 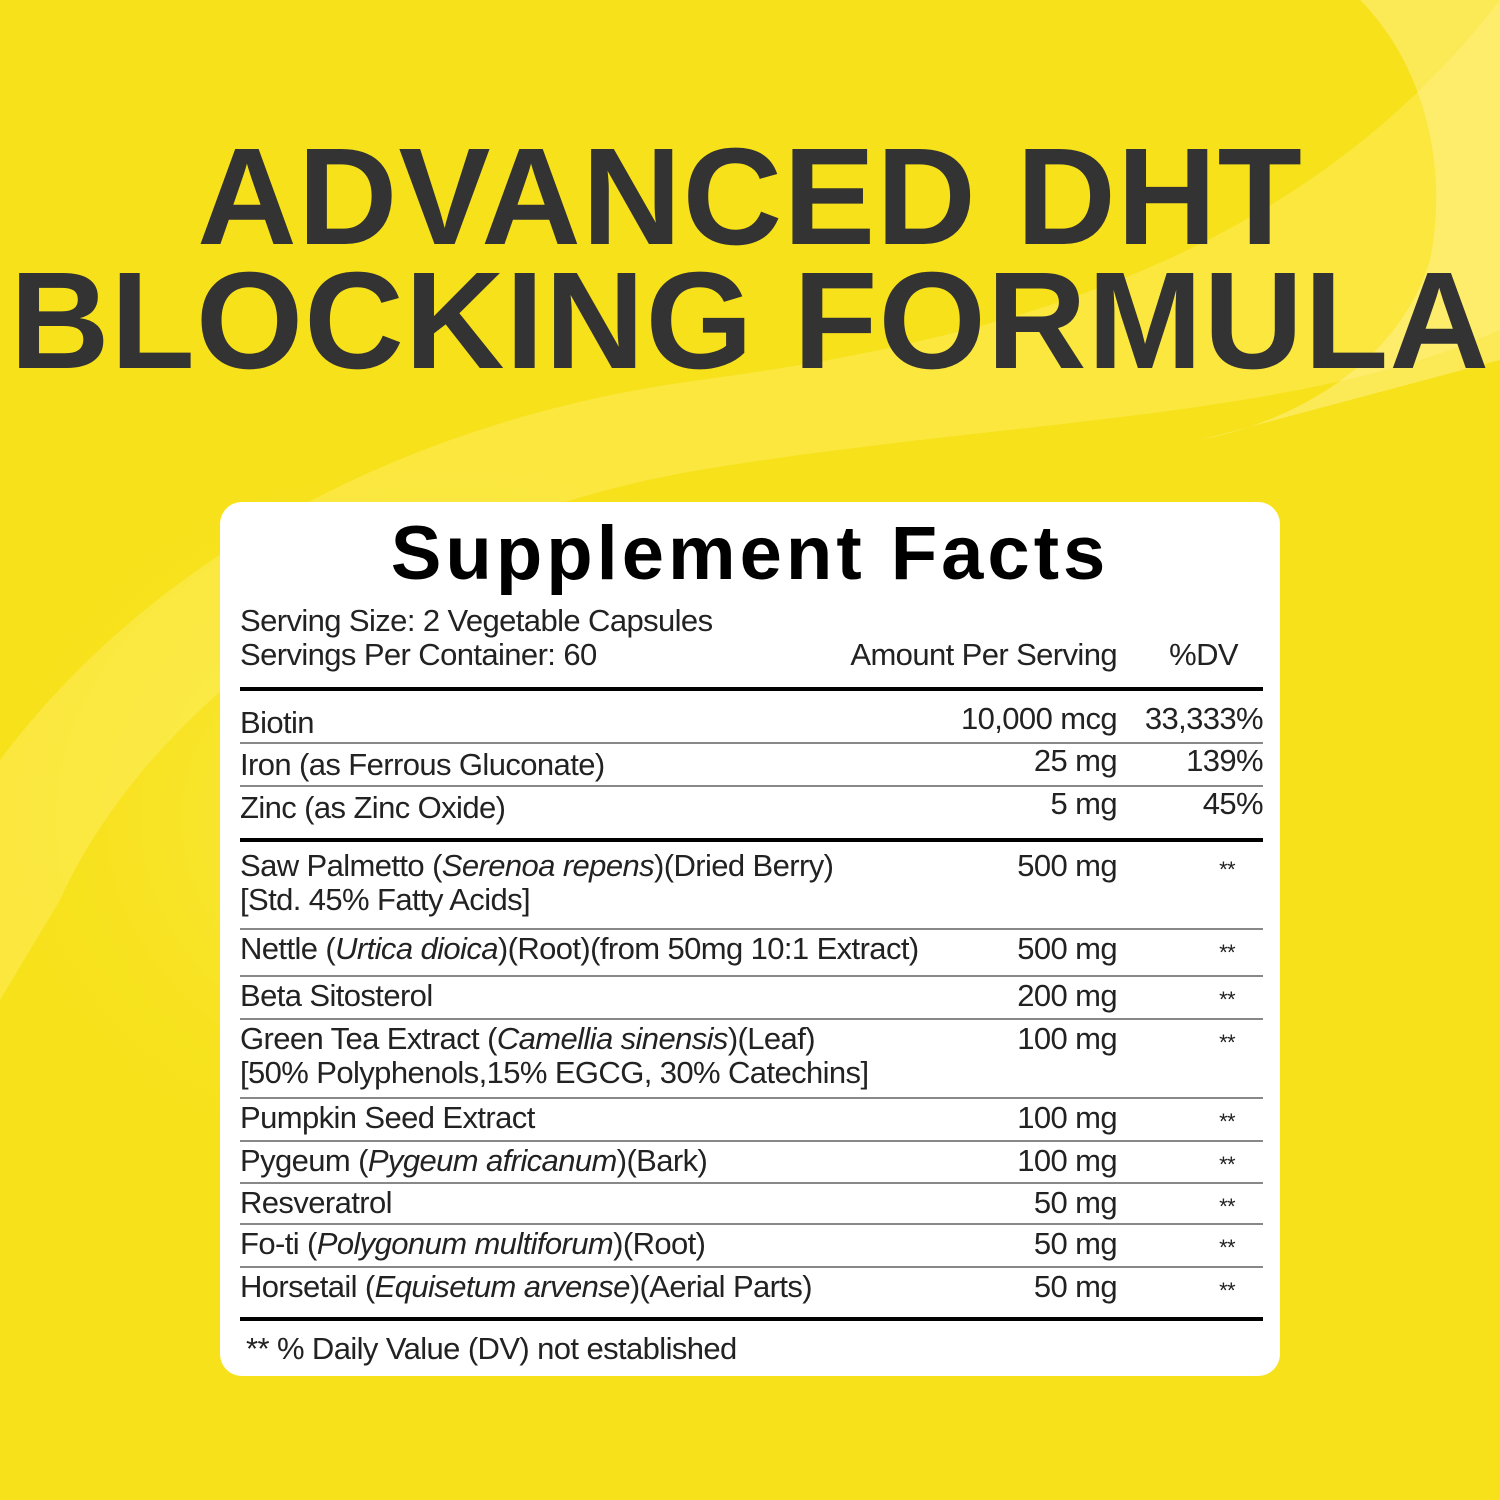 What do you see at coordinates (307, 1286) in the screenshot?
I see `ingredient-common-name: Horsetail (` at bounding box center [307, 1286].